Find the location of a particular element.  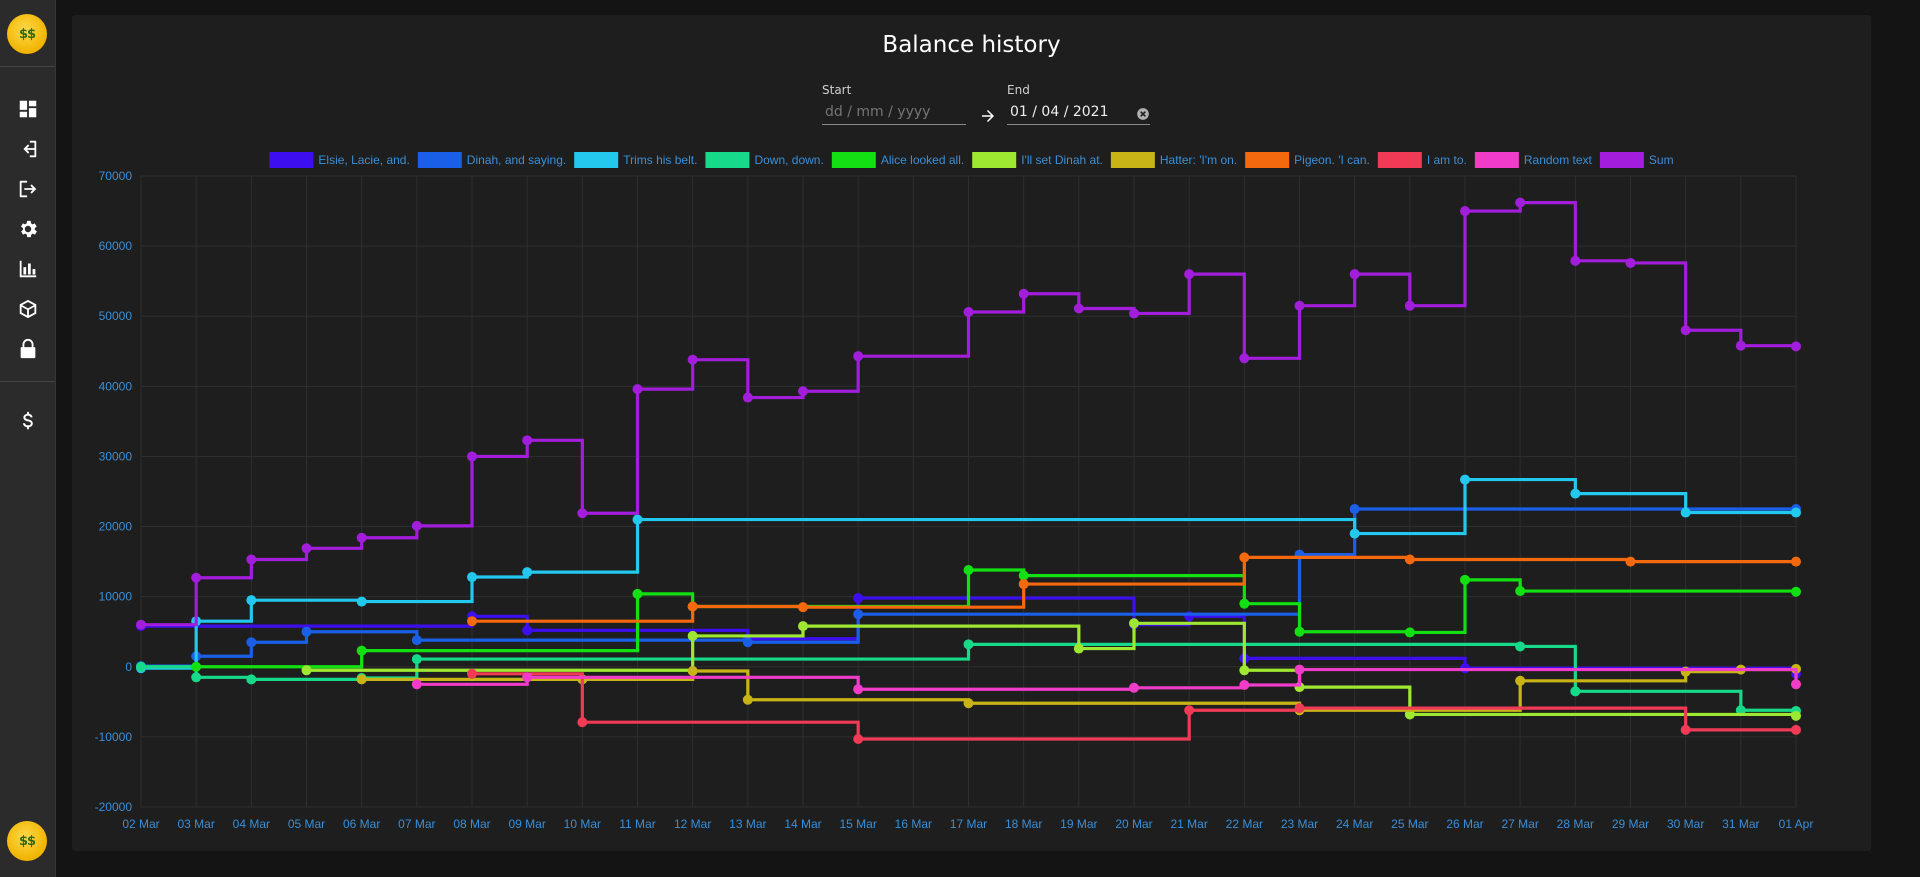

legend-item: I am to. is located at coordinates (1422, 160).